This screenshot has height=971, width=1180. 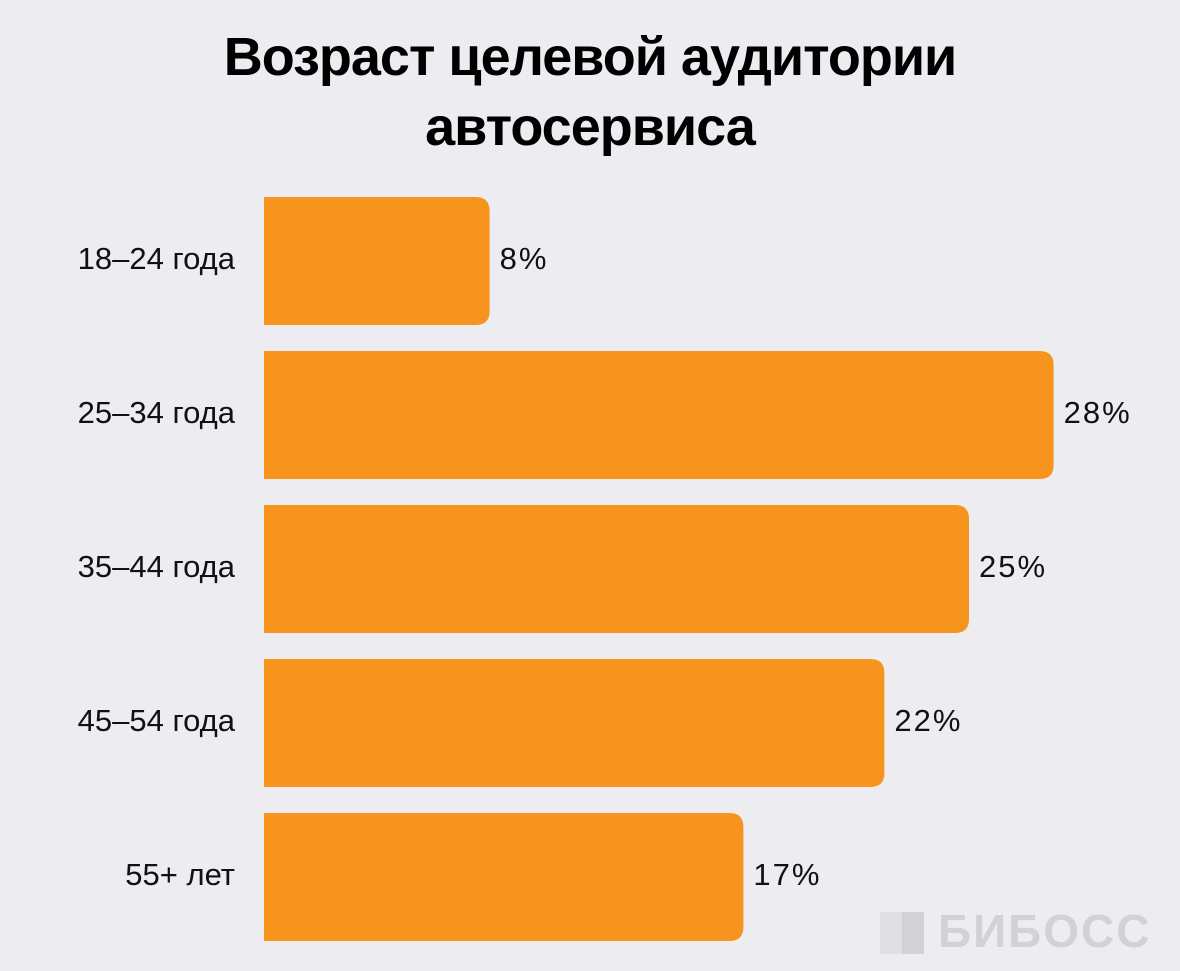 I want to click on y-tick-label: 45–54 года, so click(x=157, y=720).